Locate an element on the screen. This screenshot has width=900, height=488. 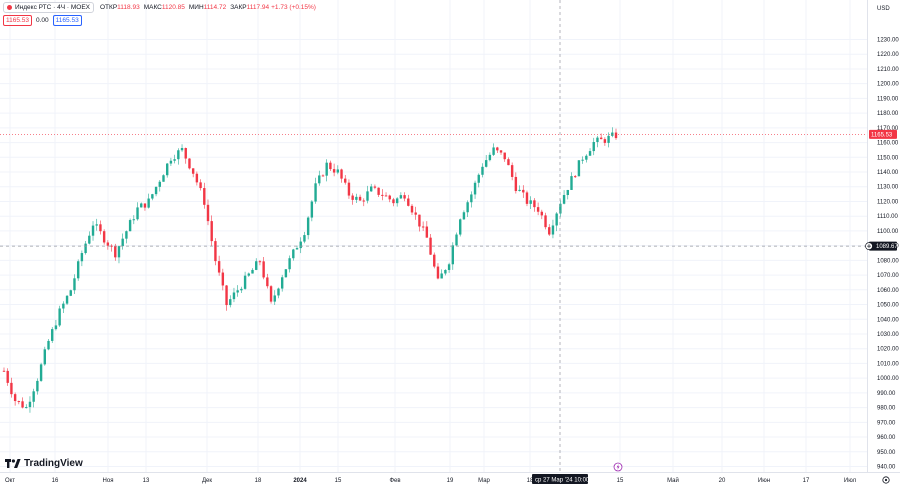
crosshair-time-tag: ср 27 Мар '24 10:00 is located at coordinates (561, 479).